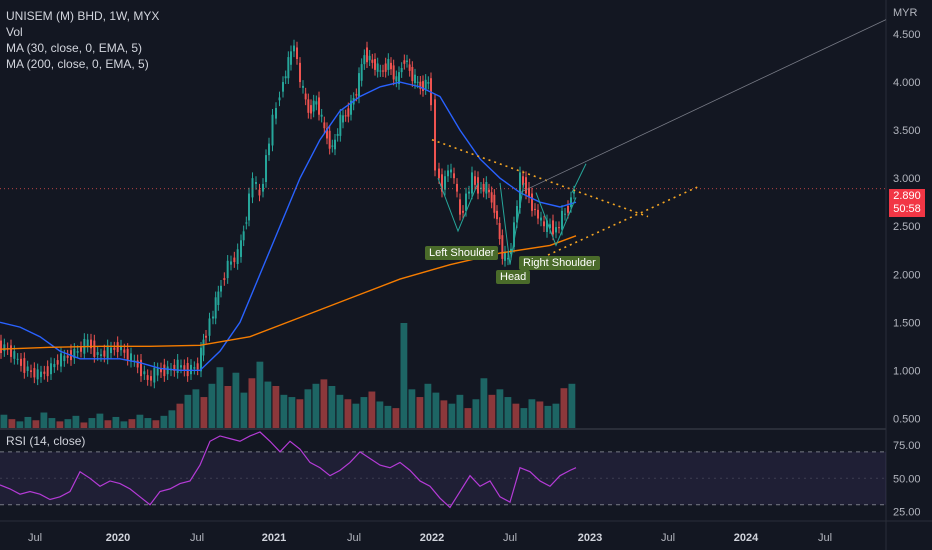 Image resolution: width=932 pixels, height=550 pixels. What do you see at coordinates (288, 470) in the screenshot?
I see `rsi-line` at bounding box center [288, 470].